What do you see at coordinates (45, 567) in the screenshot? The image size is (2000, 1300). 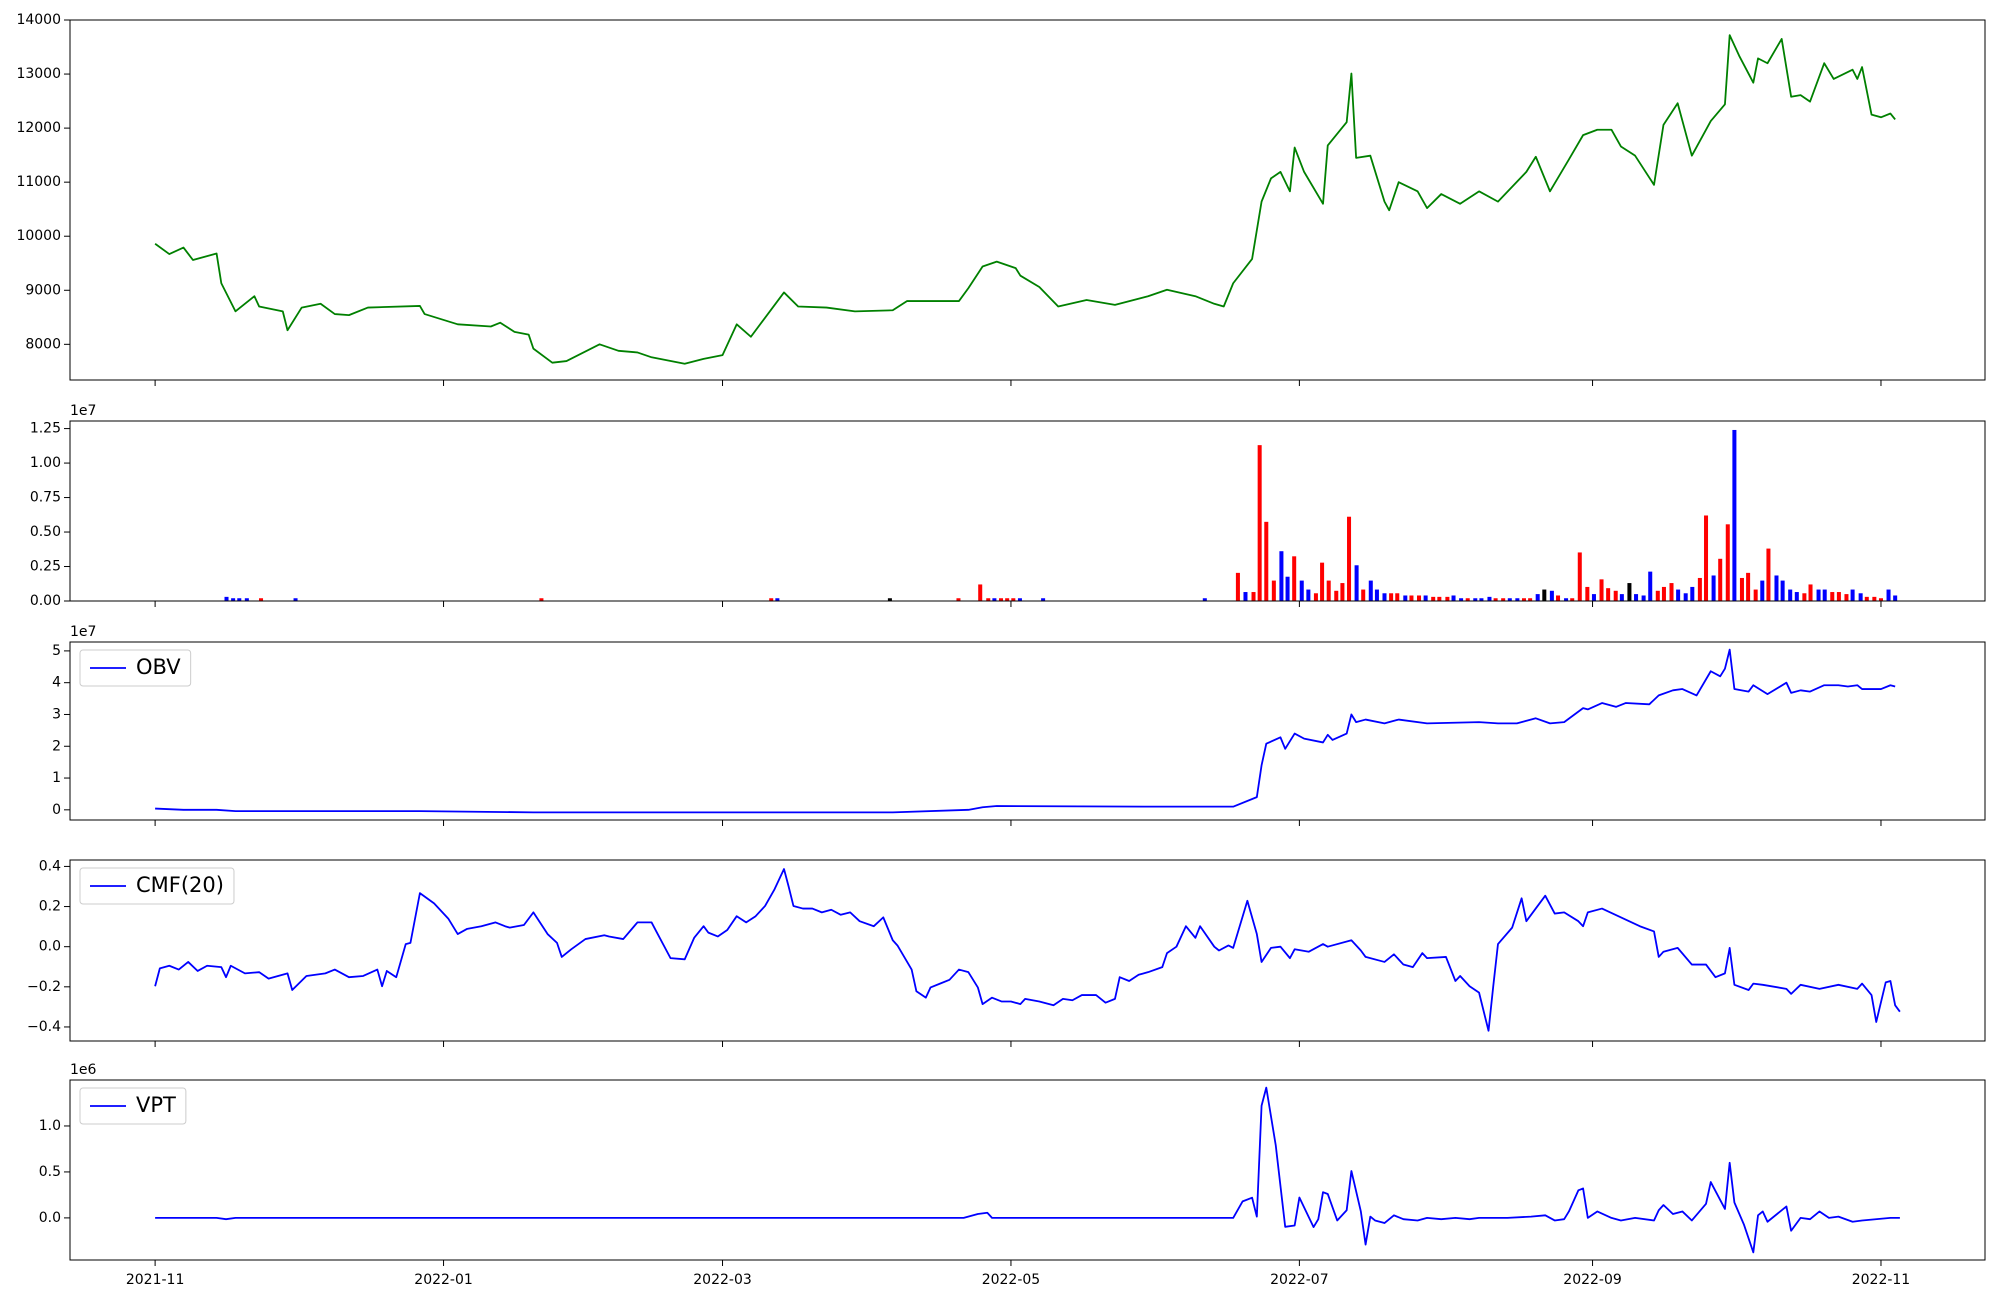 I see `y-tick-label: 0.25` at bounding box center [45, 567].